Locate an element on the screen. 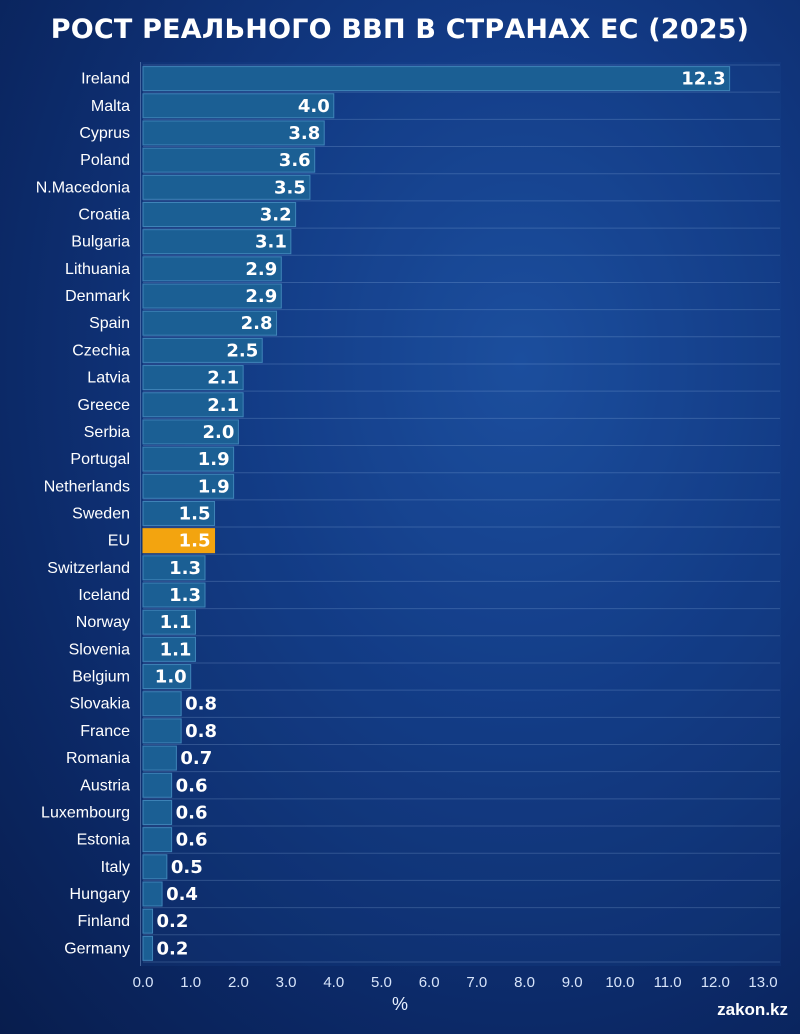 The height and width of the screenshot is (1034, 800). category-label: France is located at coordinates (105, 731).